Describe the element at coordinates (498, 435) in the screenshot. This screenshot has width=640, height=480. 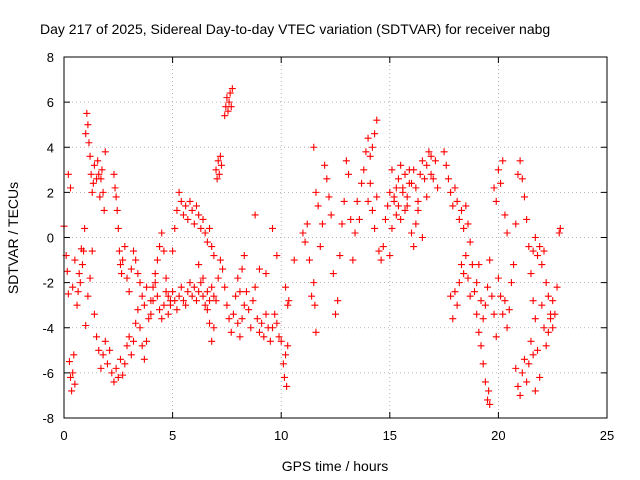
I see `x-tick-label: 20` at that location.